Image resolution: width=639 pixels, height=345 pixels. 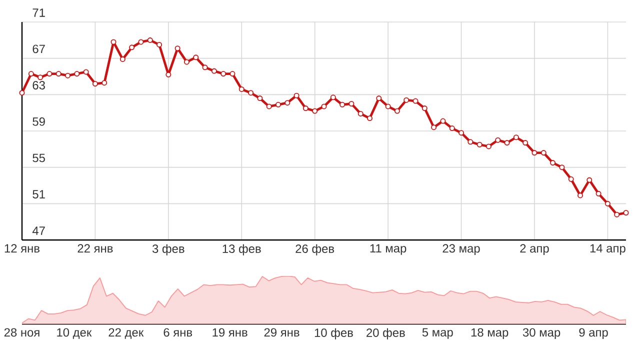 What do you see at coordinates (241, 250) in the screenshot?
I see `x-tick-label: 13 фев` at bounding box center [241, 250].